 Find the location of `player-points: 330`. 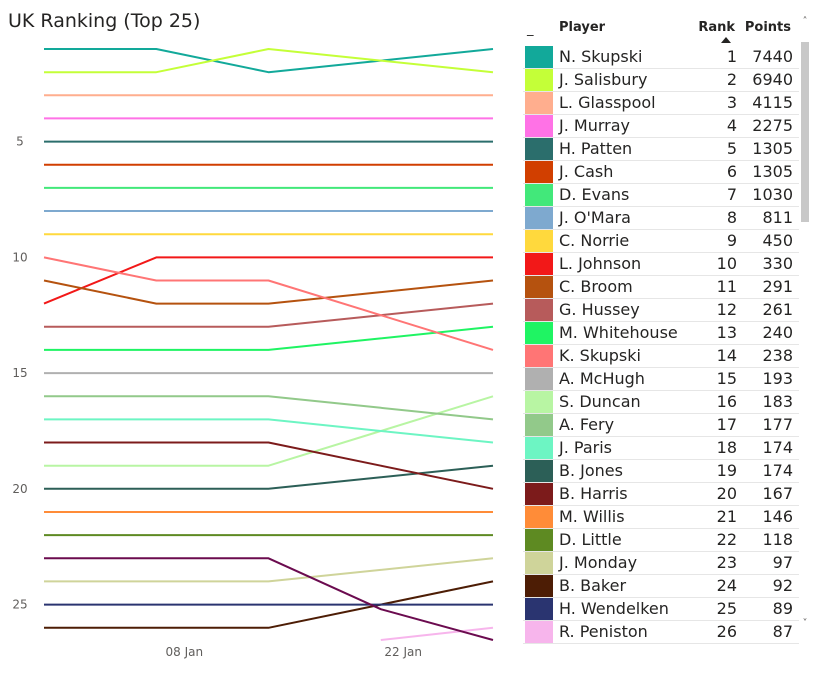

player-points: 330 is located at coordinates (777, 263).